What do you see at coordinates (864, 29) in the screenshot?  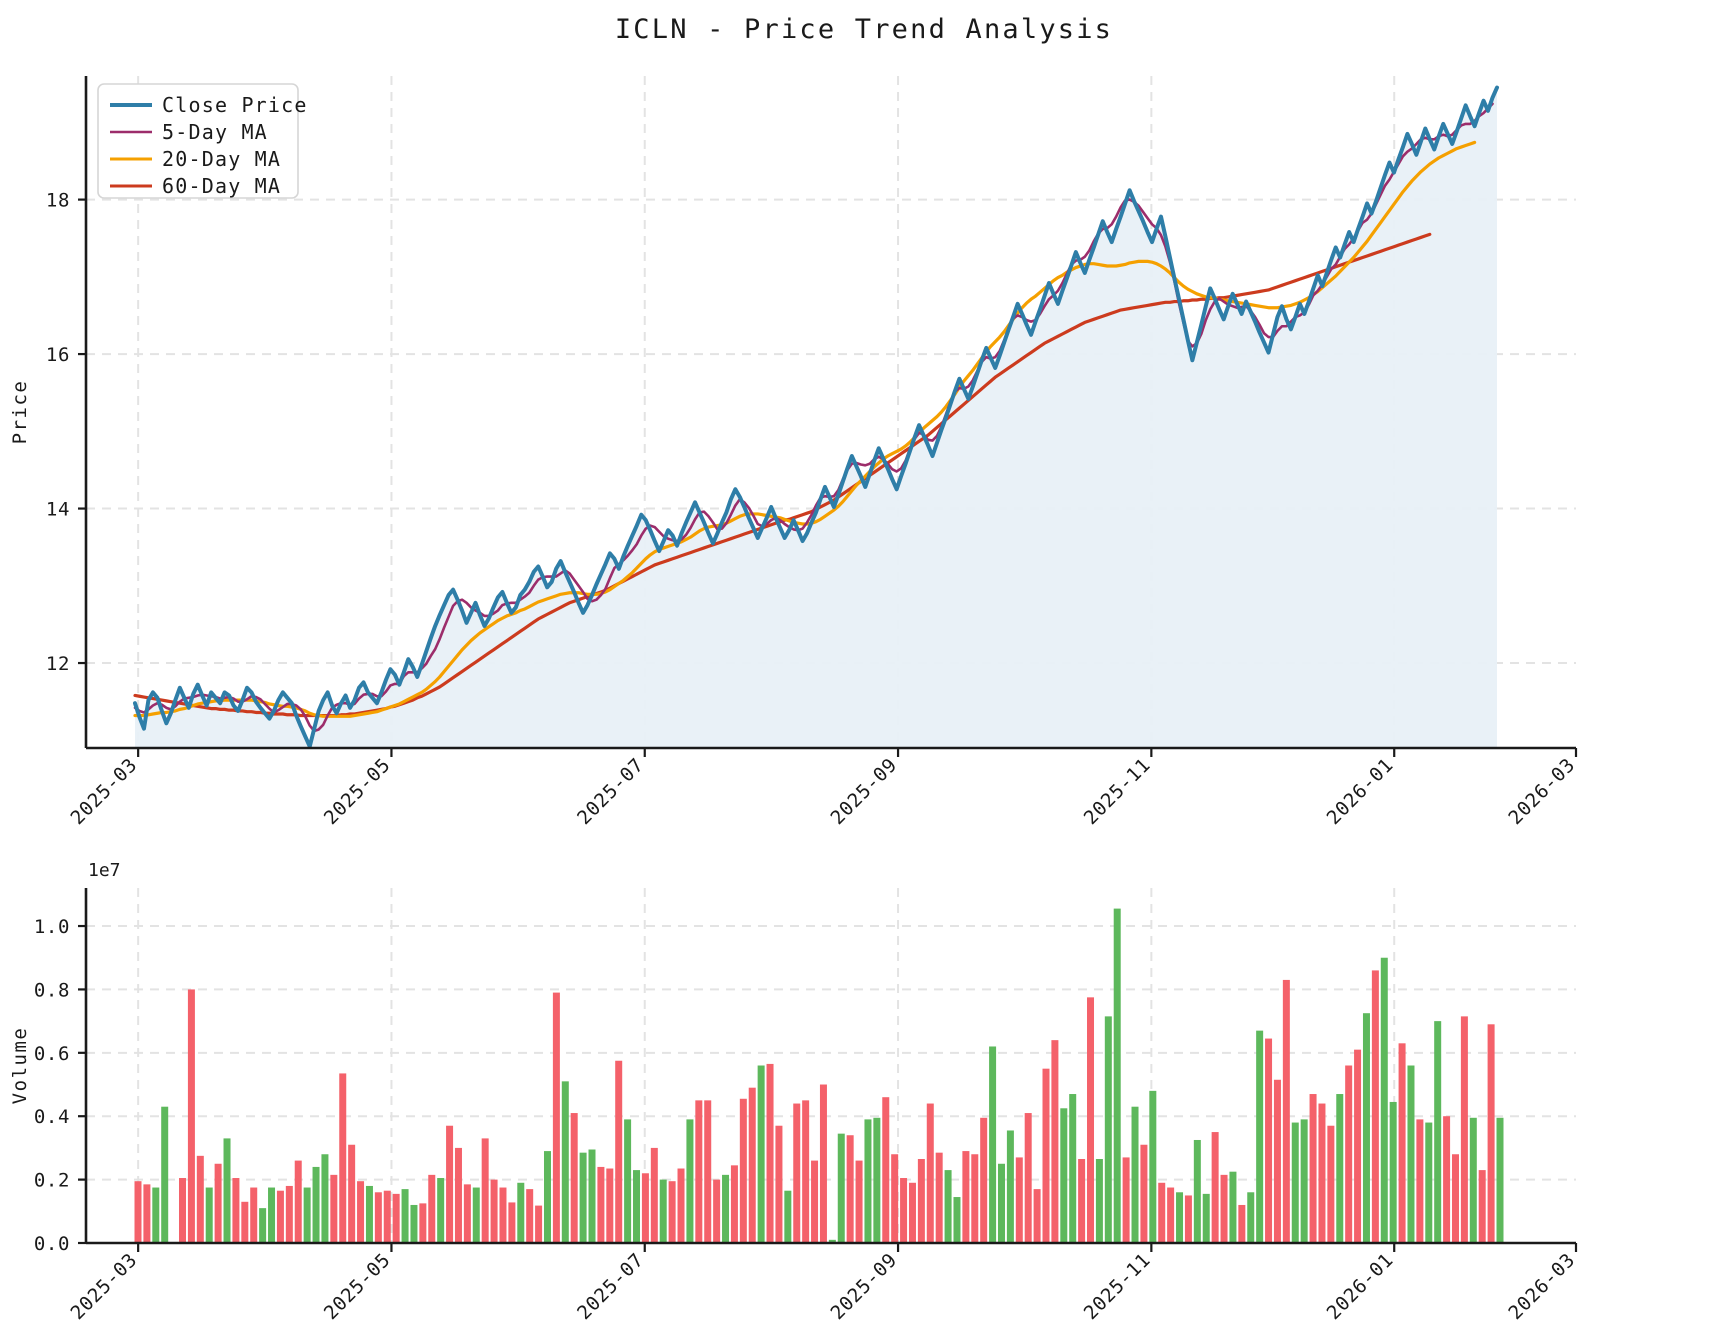 I see `page-title: ICLN - Price Trend Analysis` at bounding box center [864, 29].